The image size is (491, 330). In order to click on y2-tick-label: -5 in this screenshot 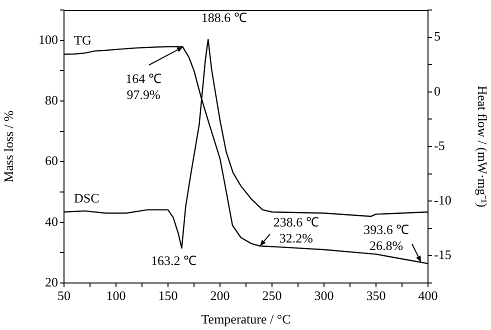, I will do `click(439, 145)`.